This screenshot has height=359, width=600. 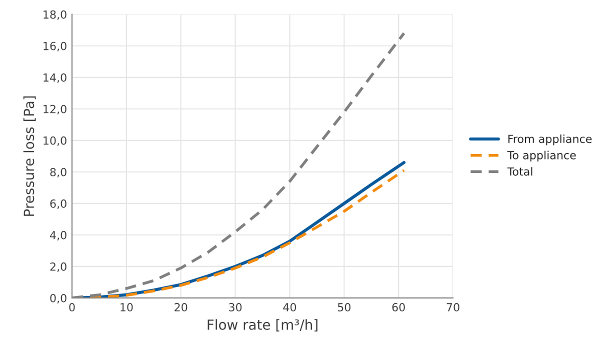 I want to click on y-tick-label: 12,0, so click(x=55, y=109).